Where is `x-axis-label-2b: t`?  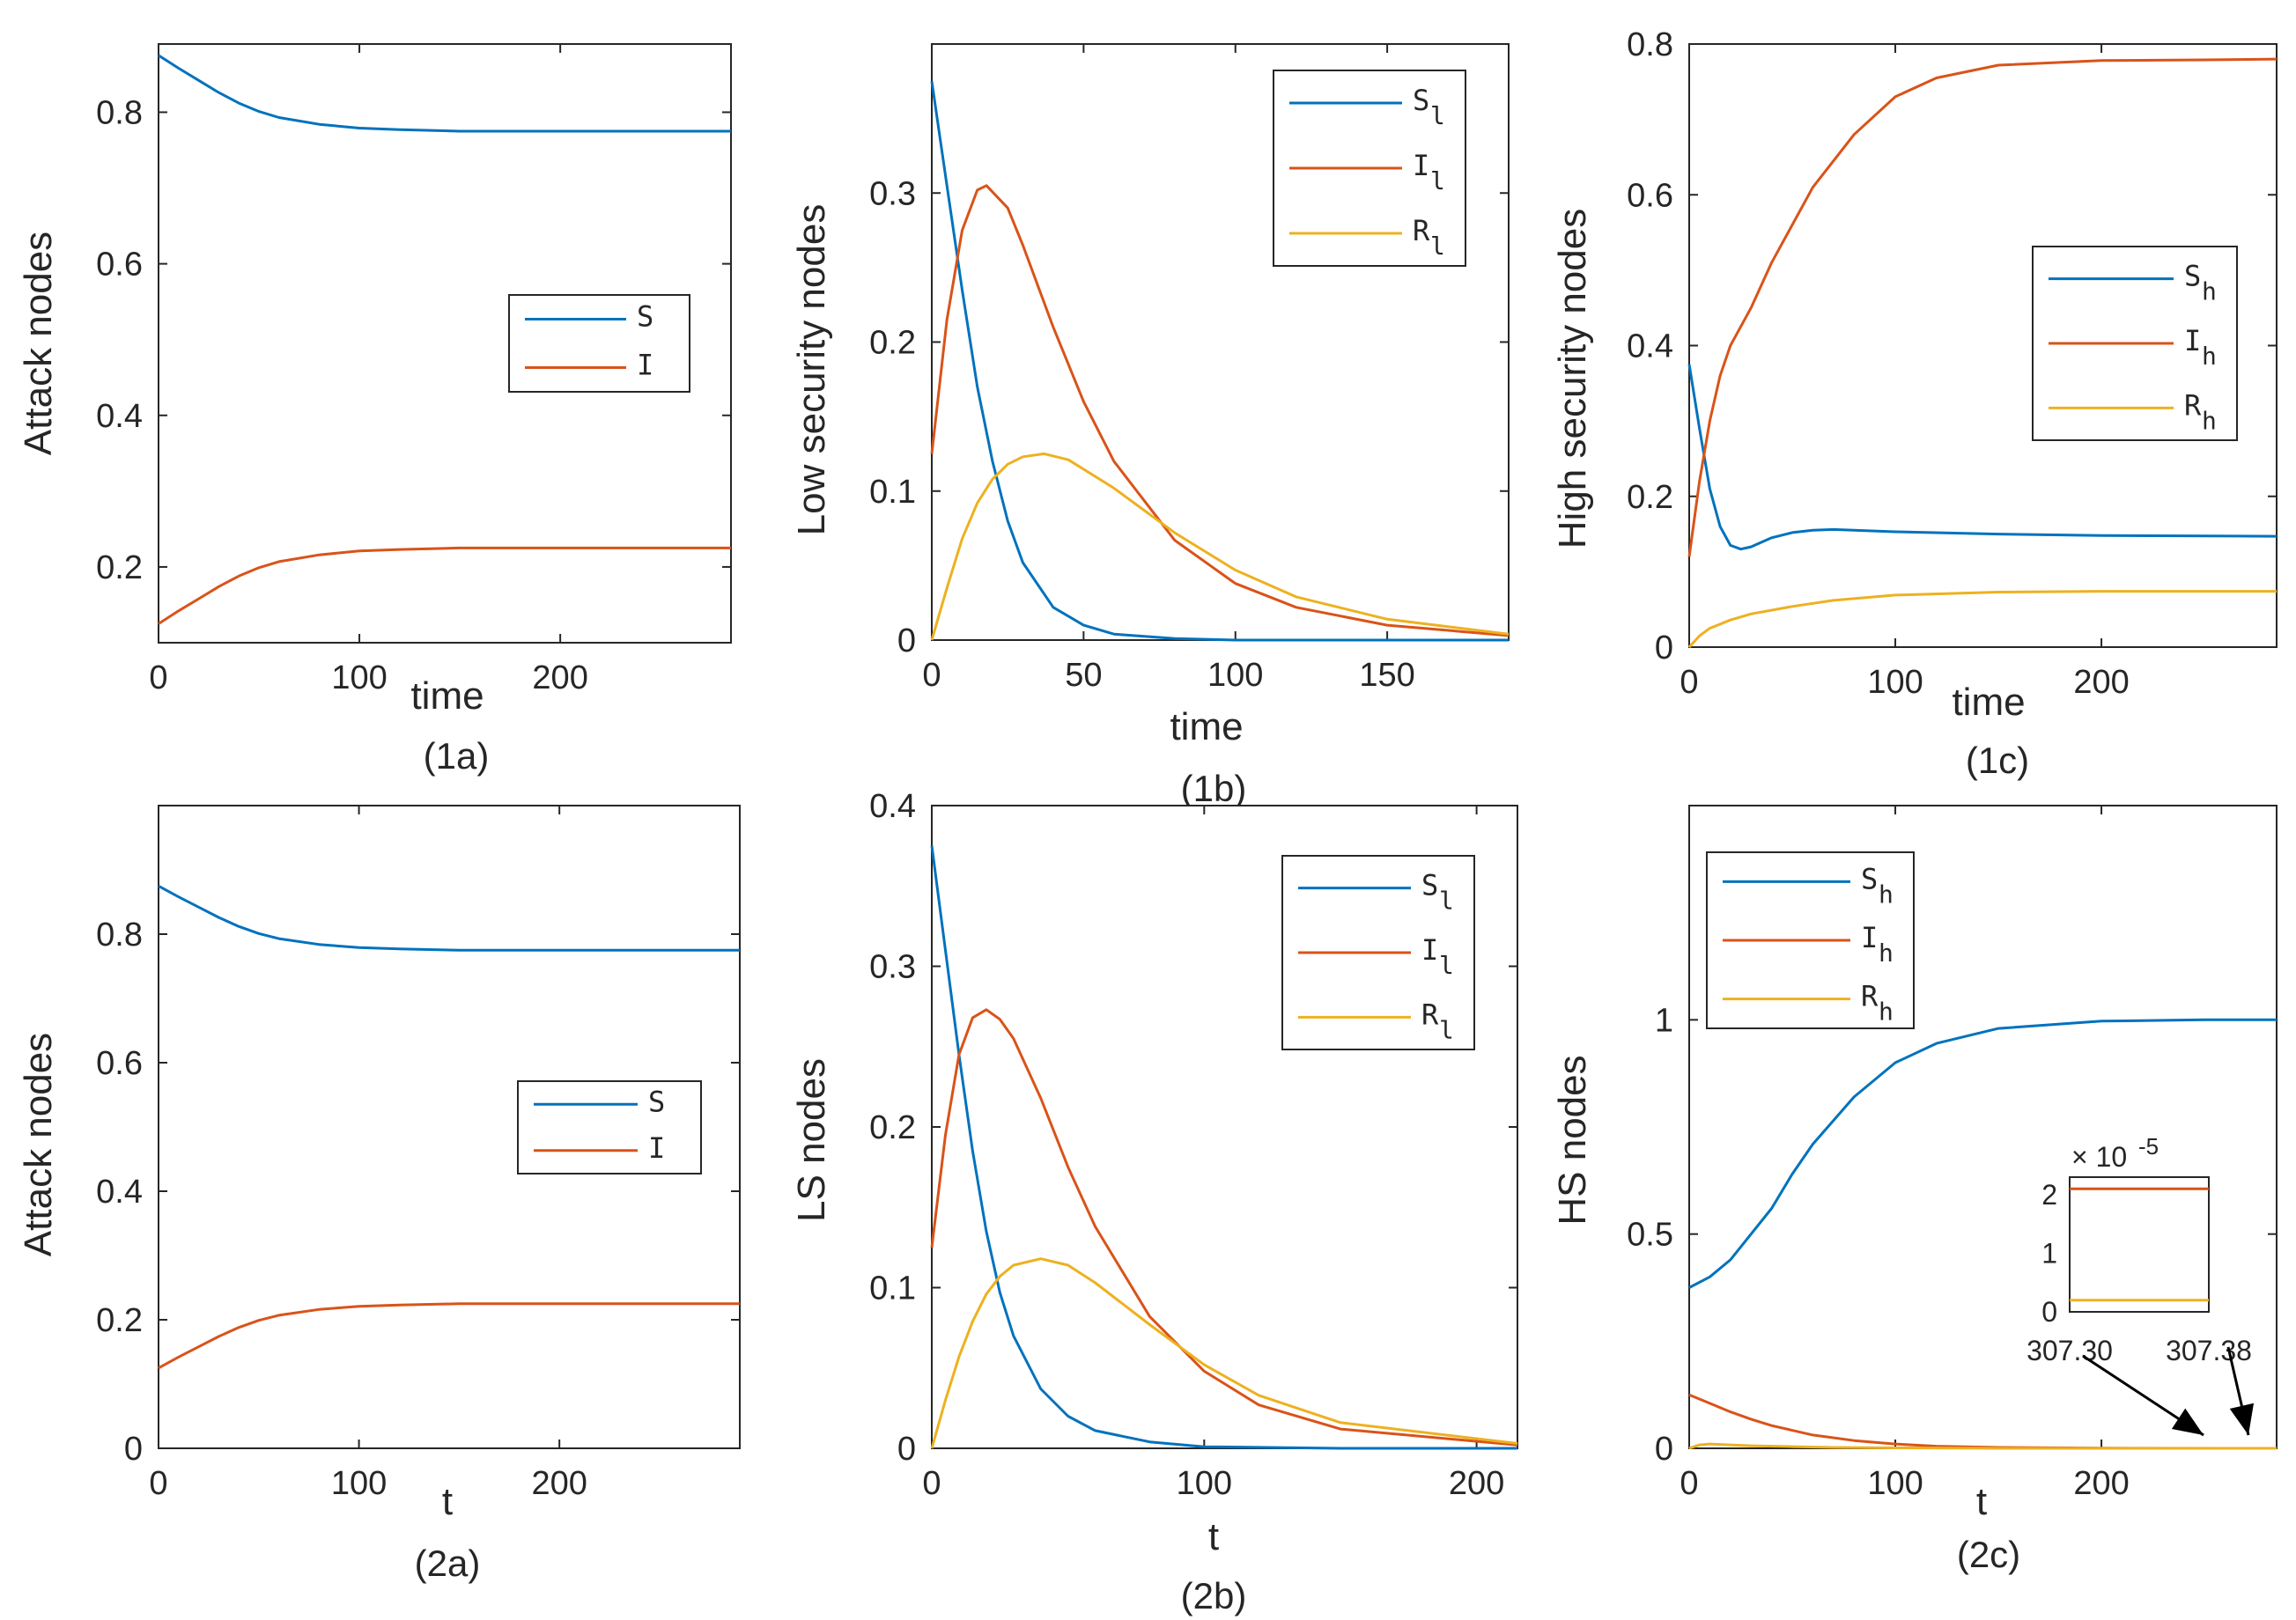 x-axis-label-2b: t is located at coordinates (1213, 1536).